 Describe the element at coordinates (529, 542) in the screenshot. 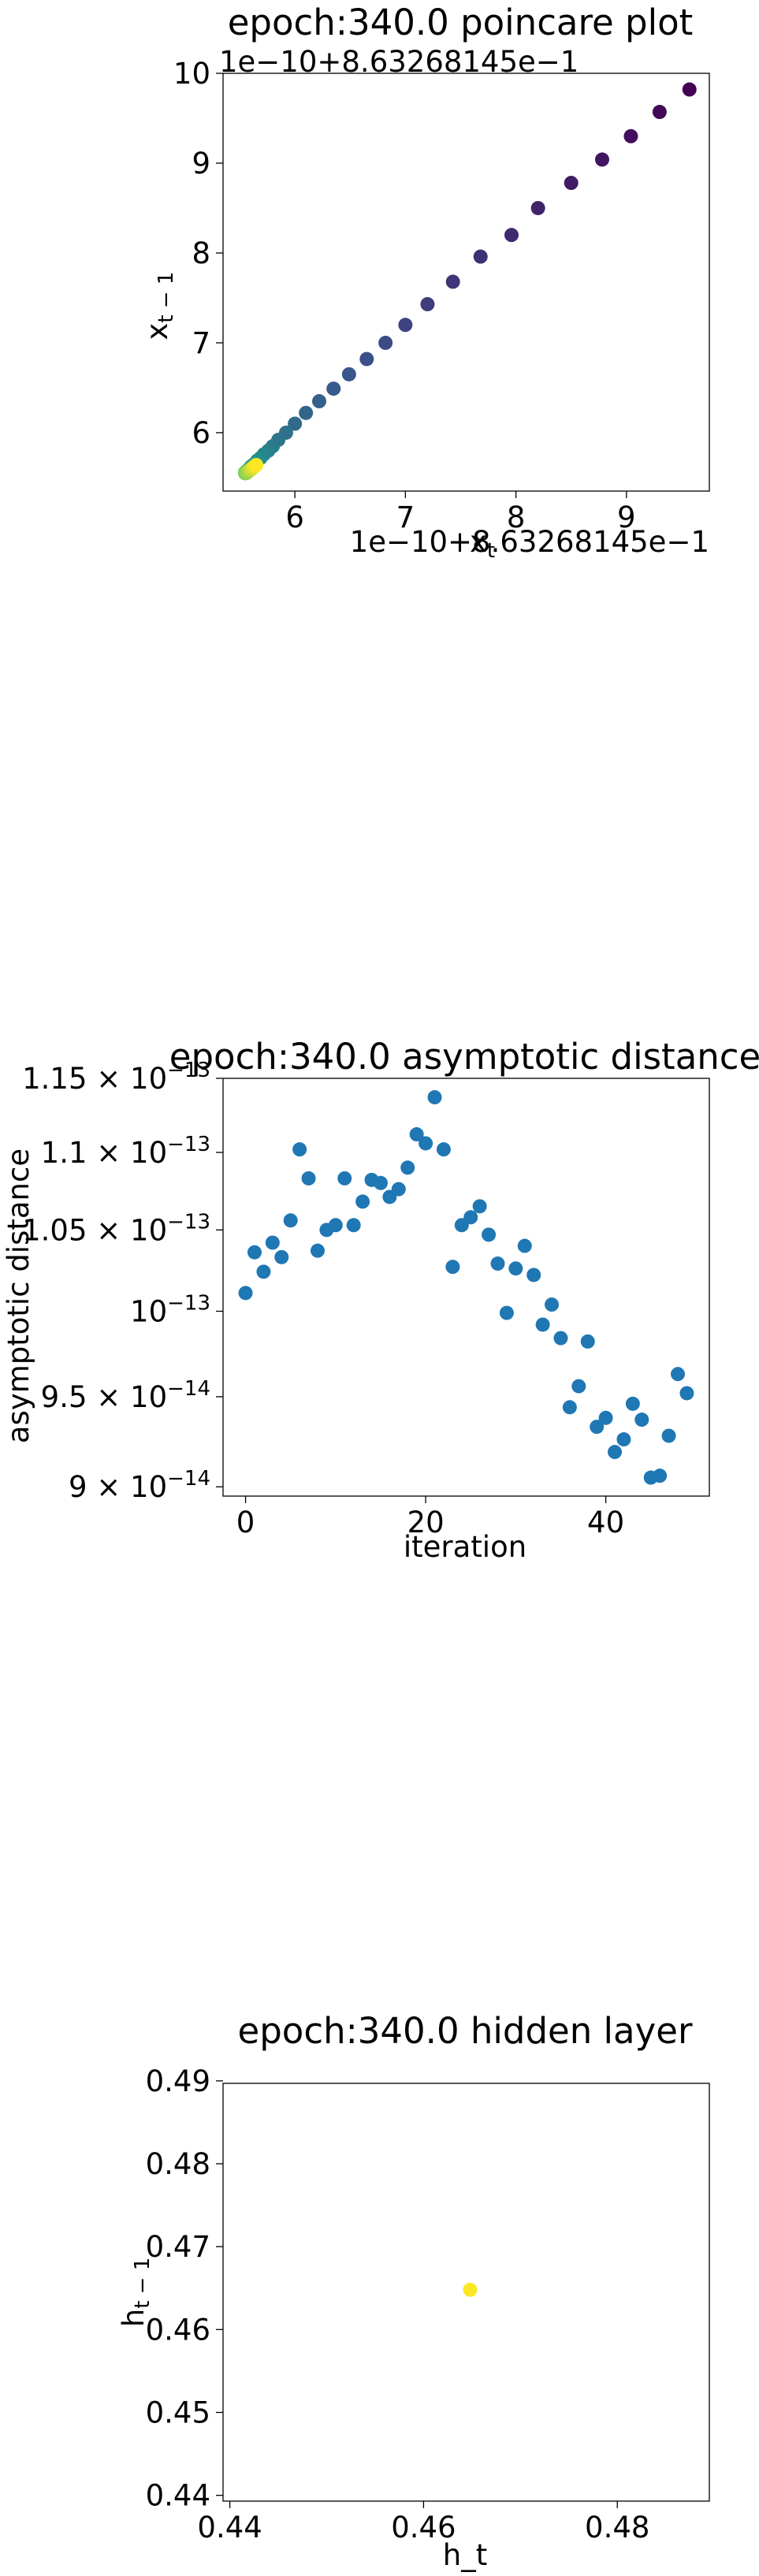

I see `x-offset-label: 1e−10+8.63268145e−1` at that location.